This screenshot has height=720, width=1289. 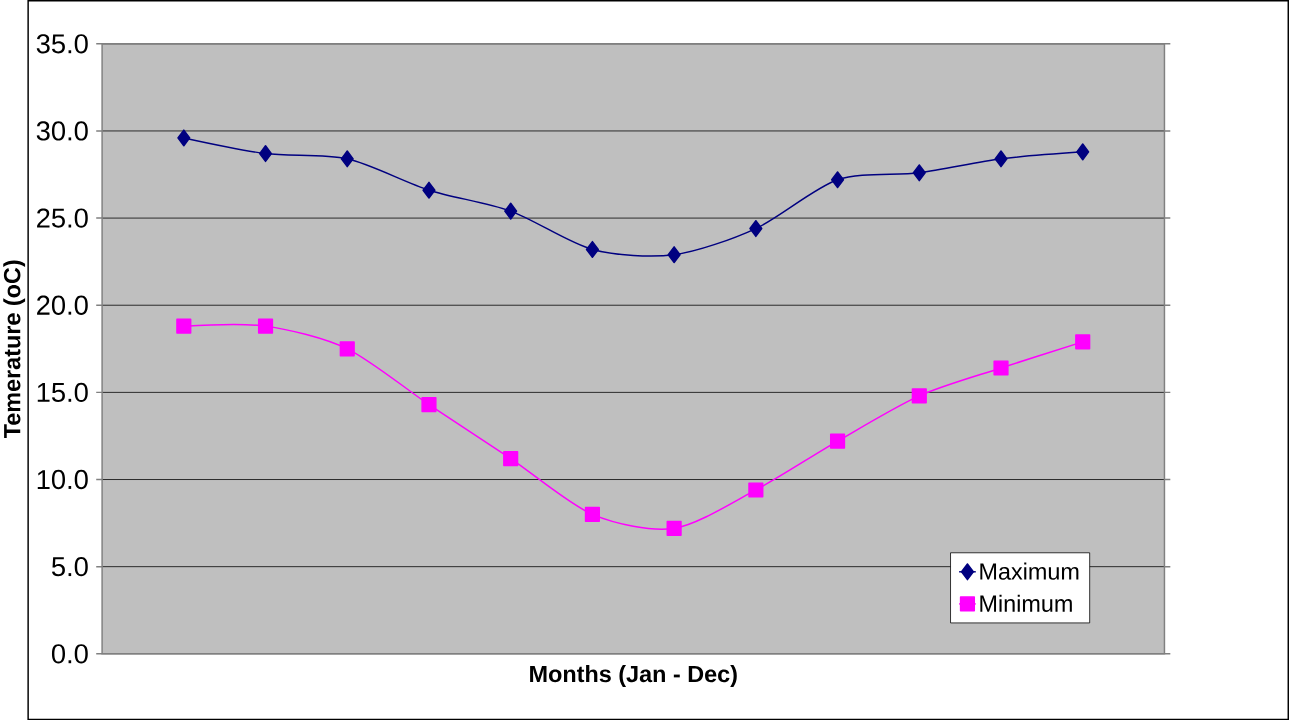 What do you see at coordinates (62, 479) in the screenshot?
I see `y-tick-label: 10.0` at bounding box center [62, 479].